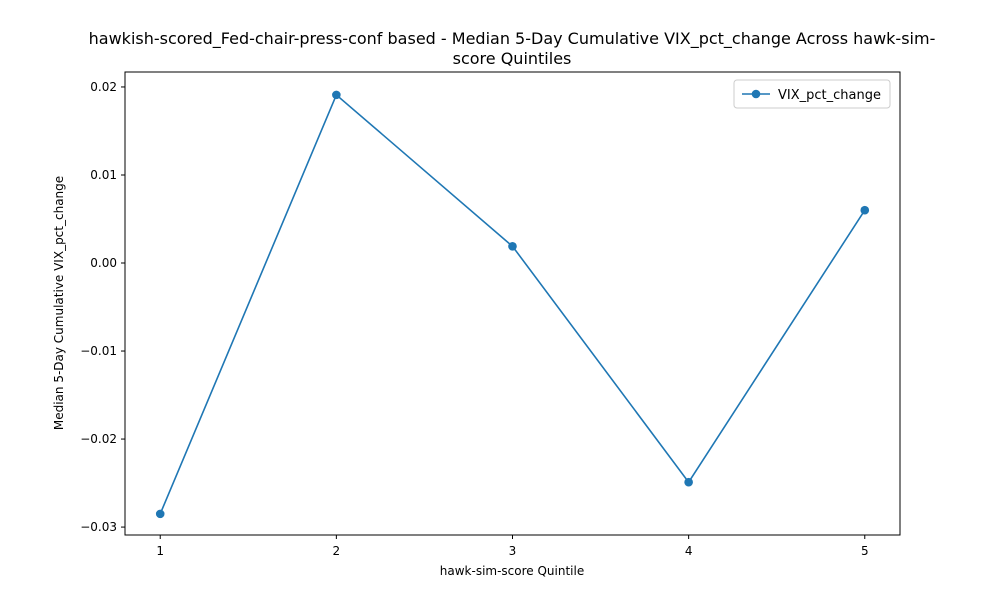 The width and height of the screenshot is (1000, 604). What do you see at coordinates (337, 551) in the screenshot?
I see `x-tick-label: 2` at bounding box center [337, 551].